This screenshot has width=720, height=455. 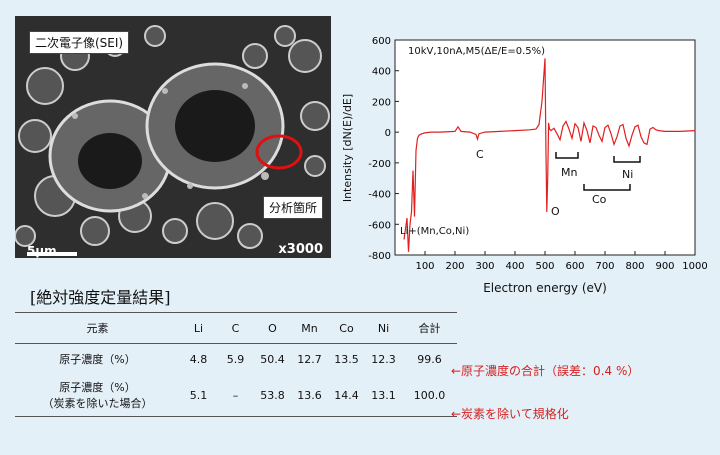 What do you see at coordinates (383, 395) in the screenshot?
I see `cell-ni: 13.1` at bounding box center [383, 395].